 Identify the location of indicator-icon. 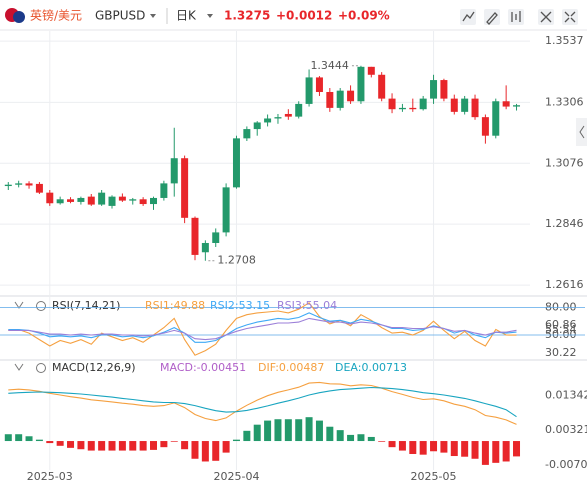
(468, 16).